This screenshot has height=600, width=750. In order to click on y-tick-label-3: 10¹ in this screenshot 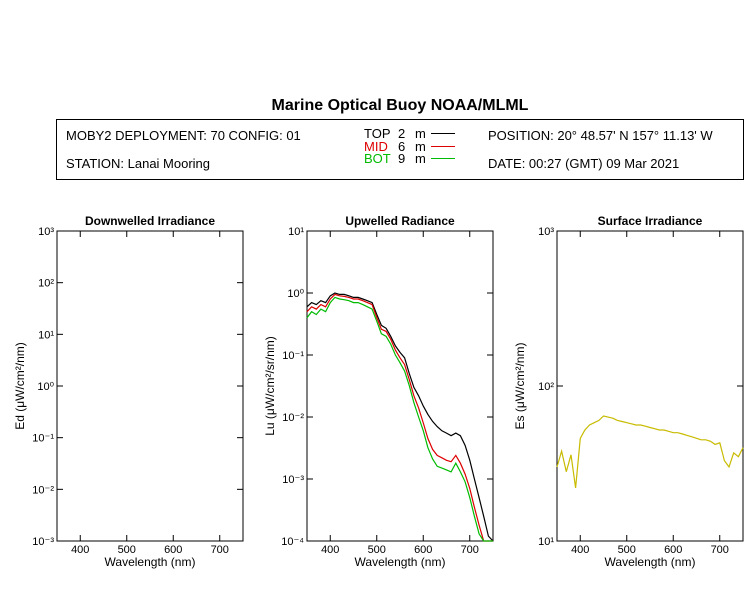, I will do `click(546, 542)`.